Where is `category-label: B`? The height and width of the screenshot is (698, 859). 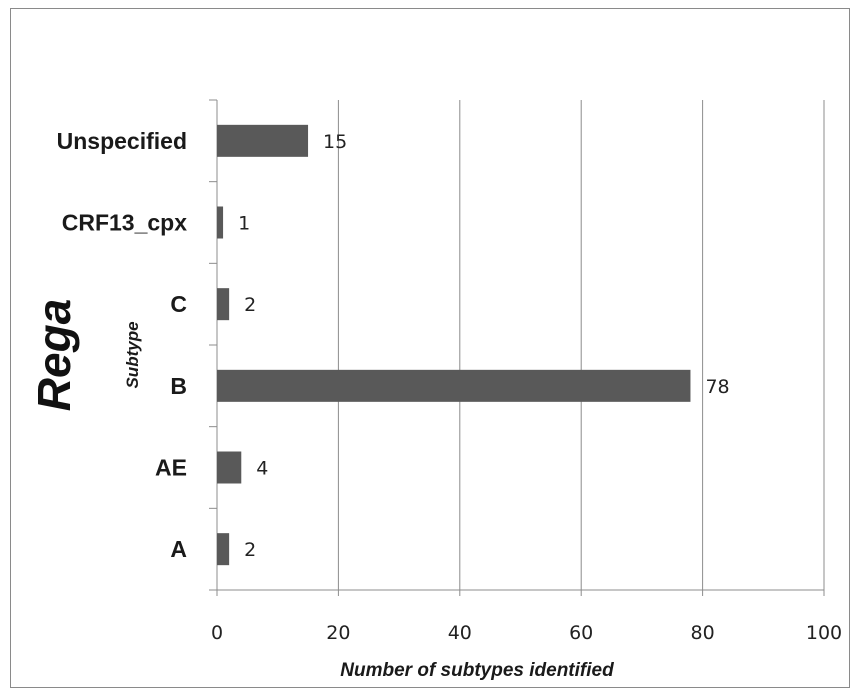 category-label: B is located at coordinates (178, 386).